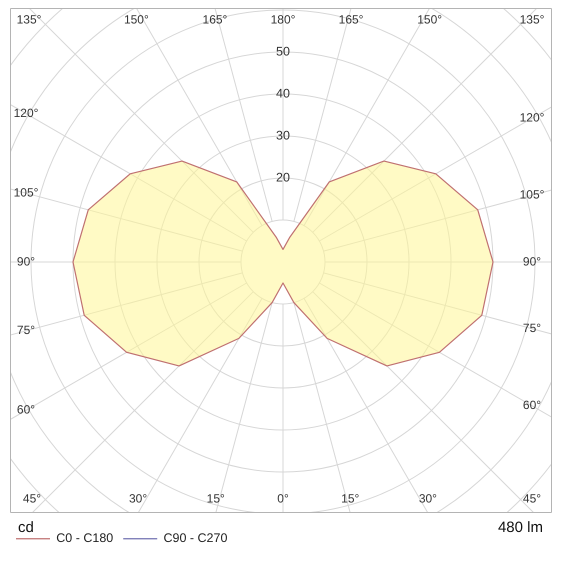 The image size is (563, 563). Describe the element at coordinates (283, 498) in the screenshot. I see `spoke-label: 0°` at that location.